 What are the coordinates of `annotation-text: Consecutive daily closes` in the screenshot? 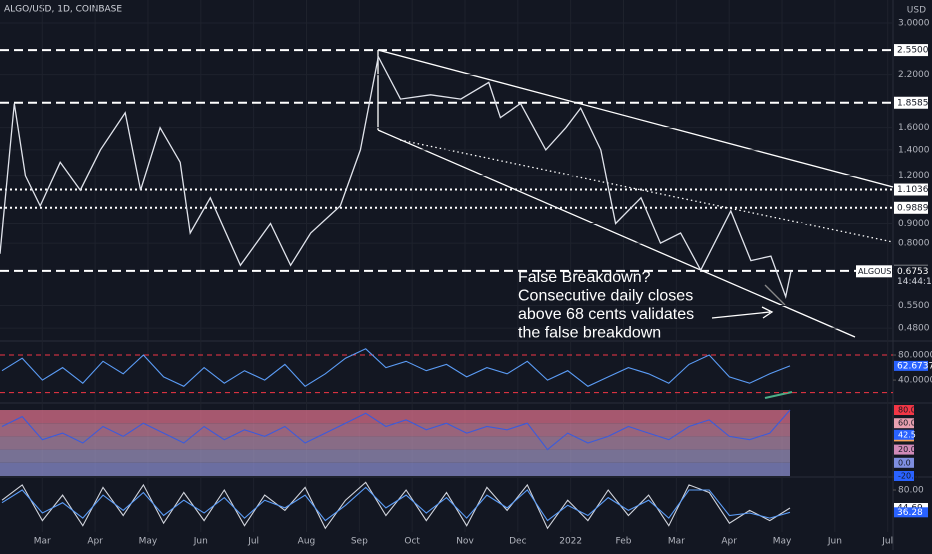 It's located at (605, 296).